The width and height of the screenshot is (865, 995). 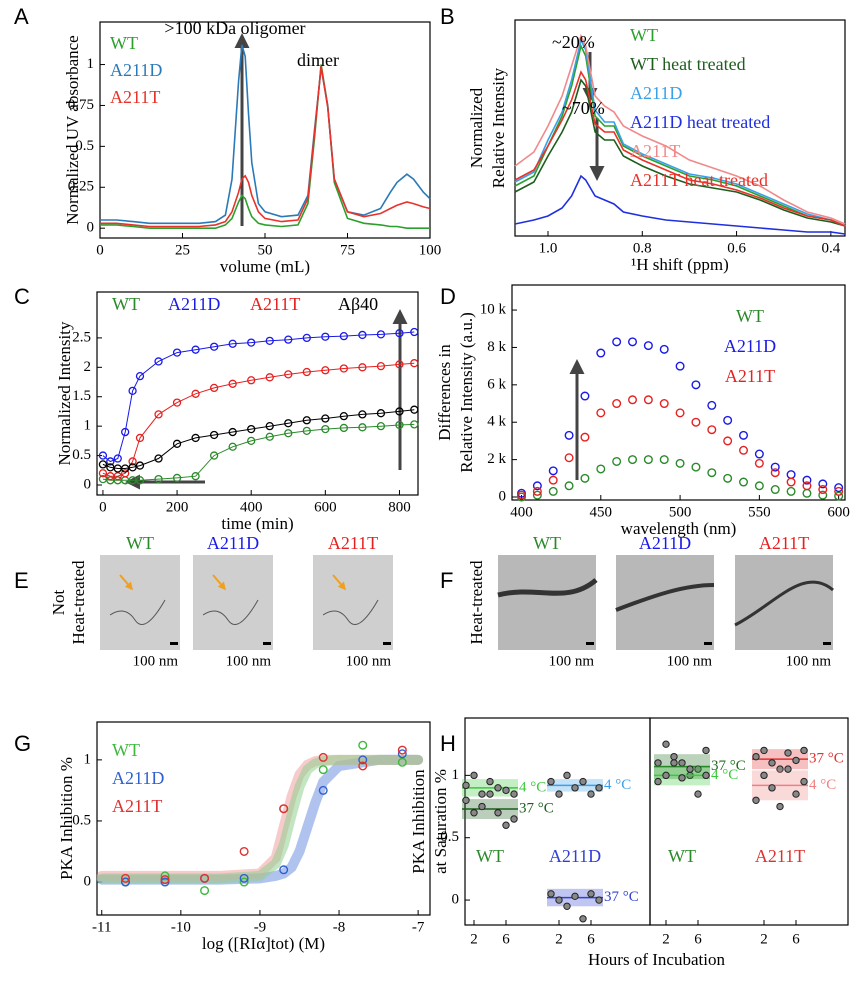 I want to click on side-label: Heat-treated, so click(x=476, y=602).